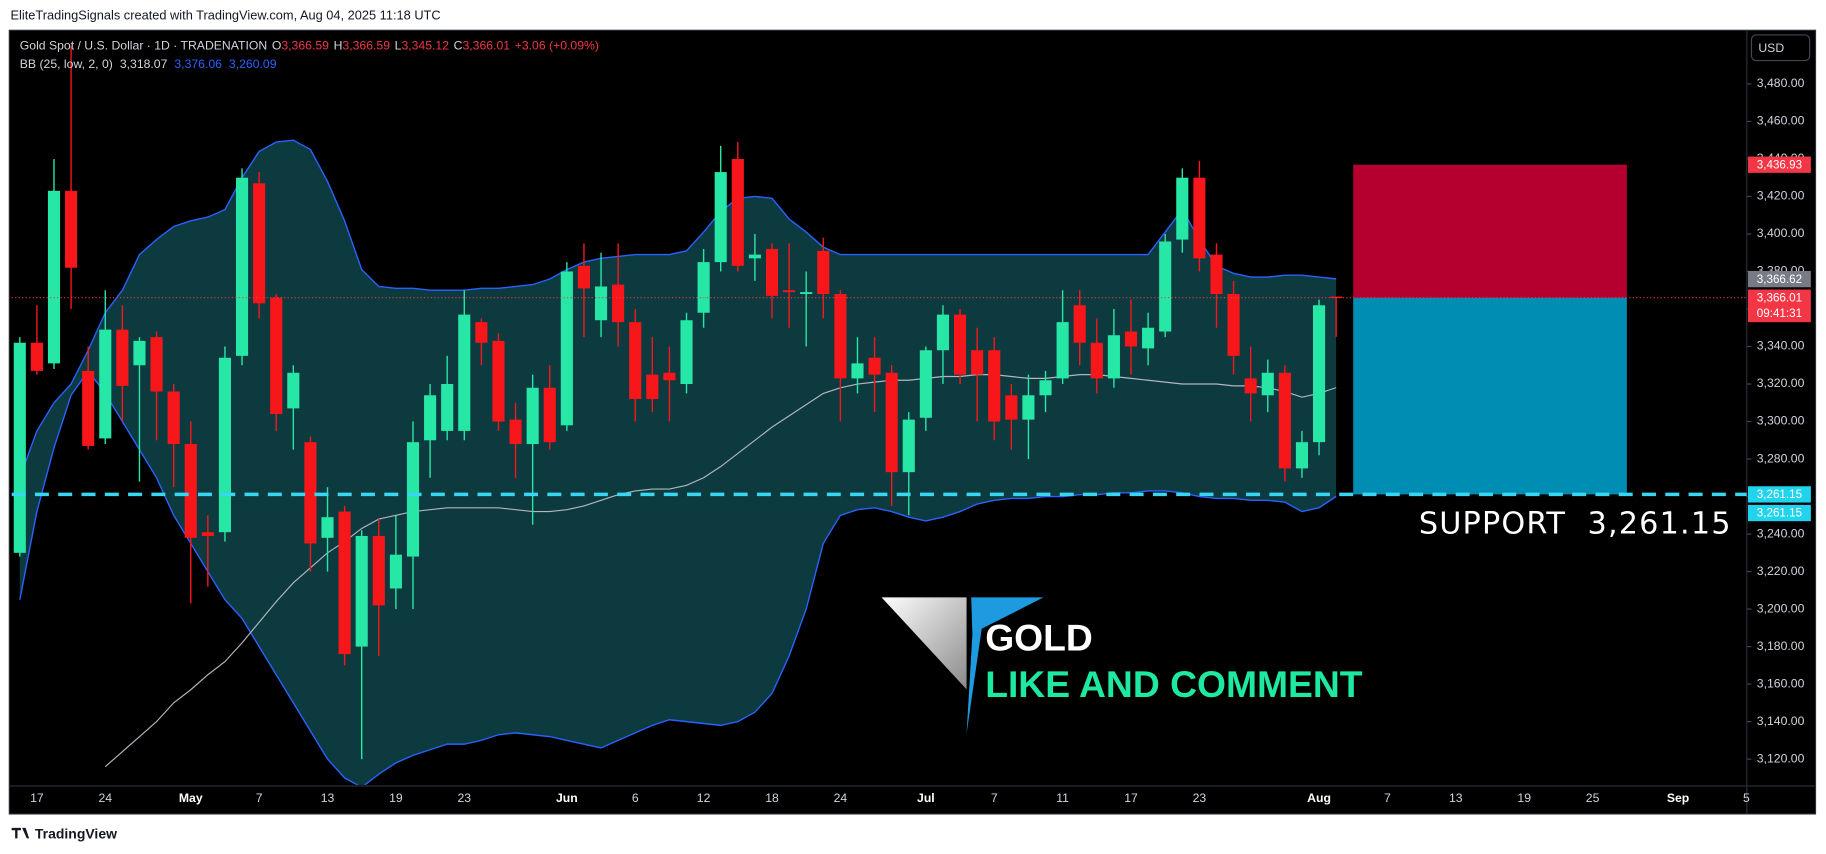 This screenshot has width=1826, height=854. I want to click on x-tick-label: 6, so click(635, 798).